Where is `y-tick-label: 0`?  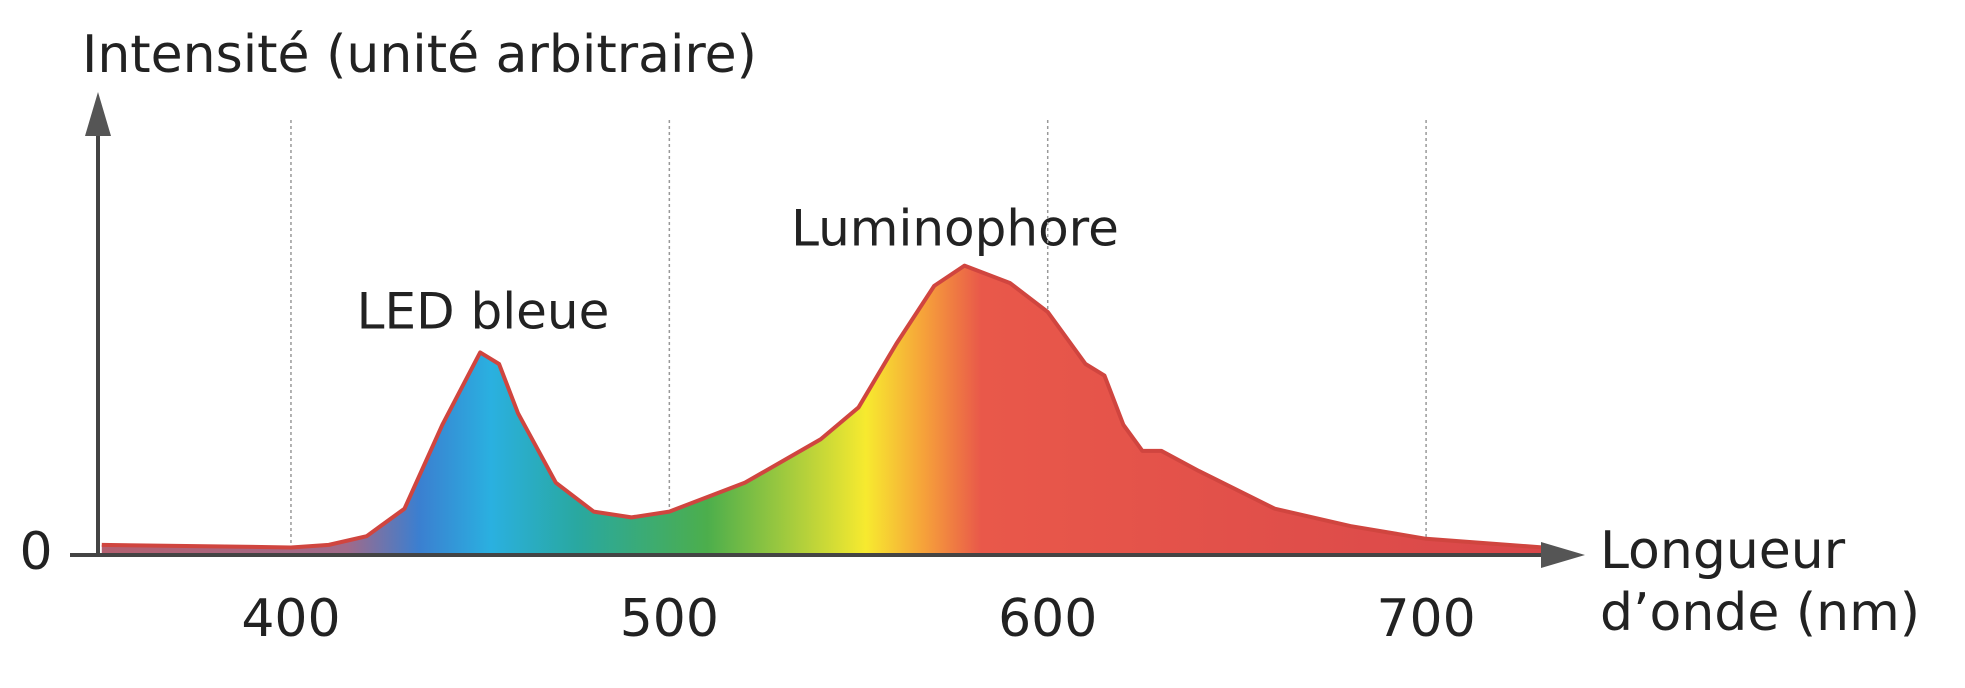
y-tick-label: 0 is located at coordinates (35, 552).